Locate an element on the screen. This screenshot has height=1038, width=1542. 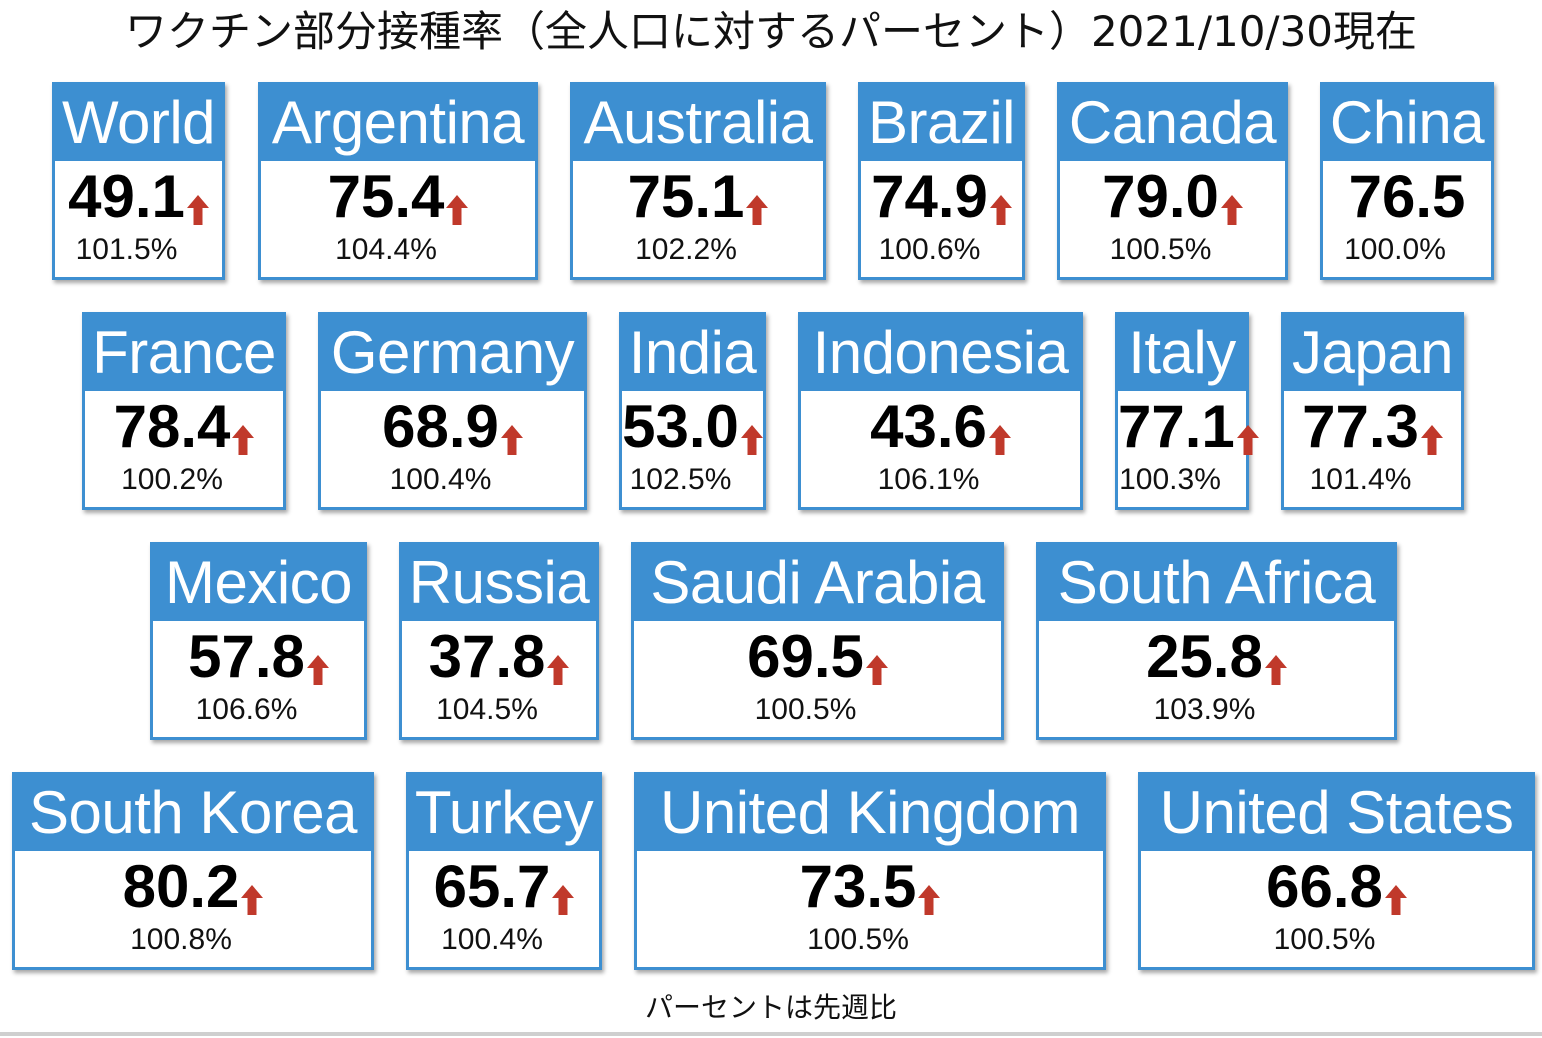
vaccination-rate-value: 43.6 is located at coordinates (928, 426).